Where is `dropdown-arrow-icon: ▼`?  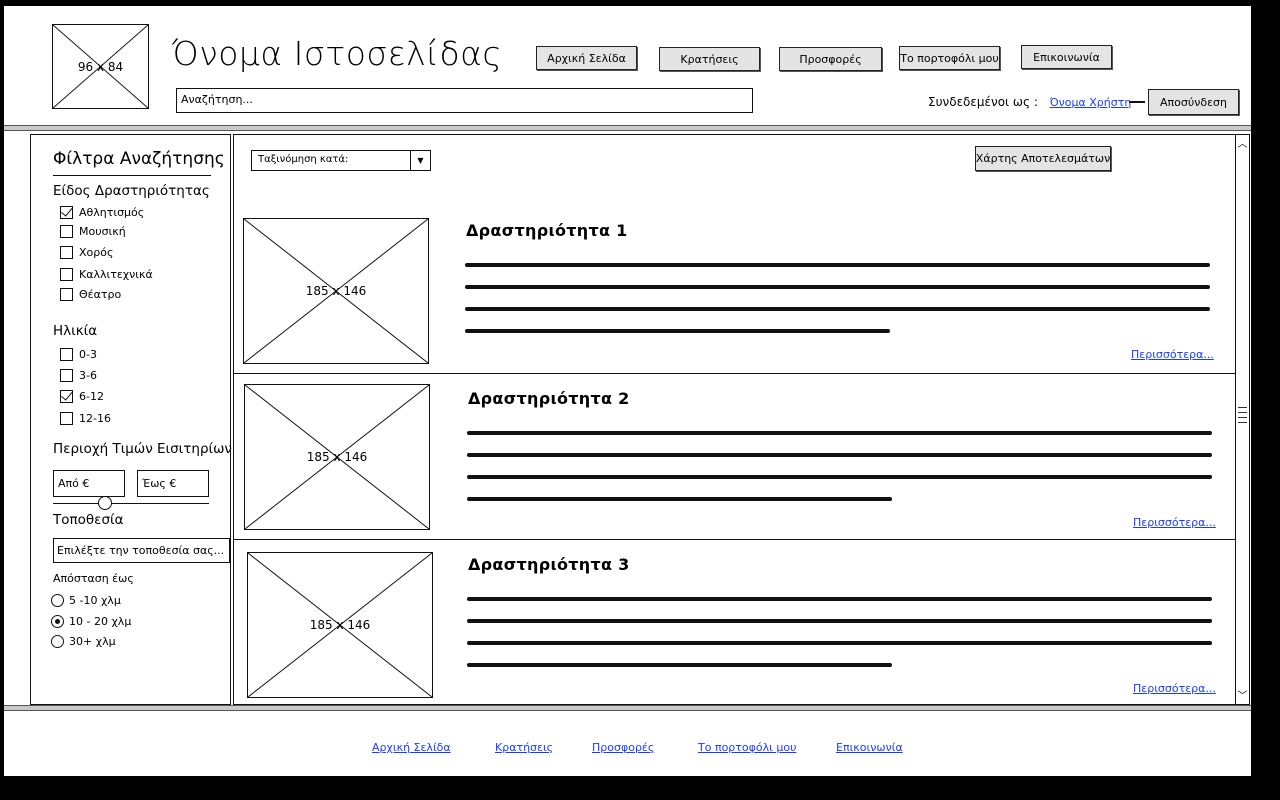 dropdown-arrow-icon: ▼ is located at coordinates (420, 160).